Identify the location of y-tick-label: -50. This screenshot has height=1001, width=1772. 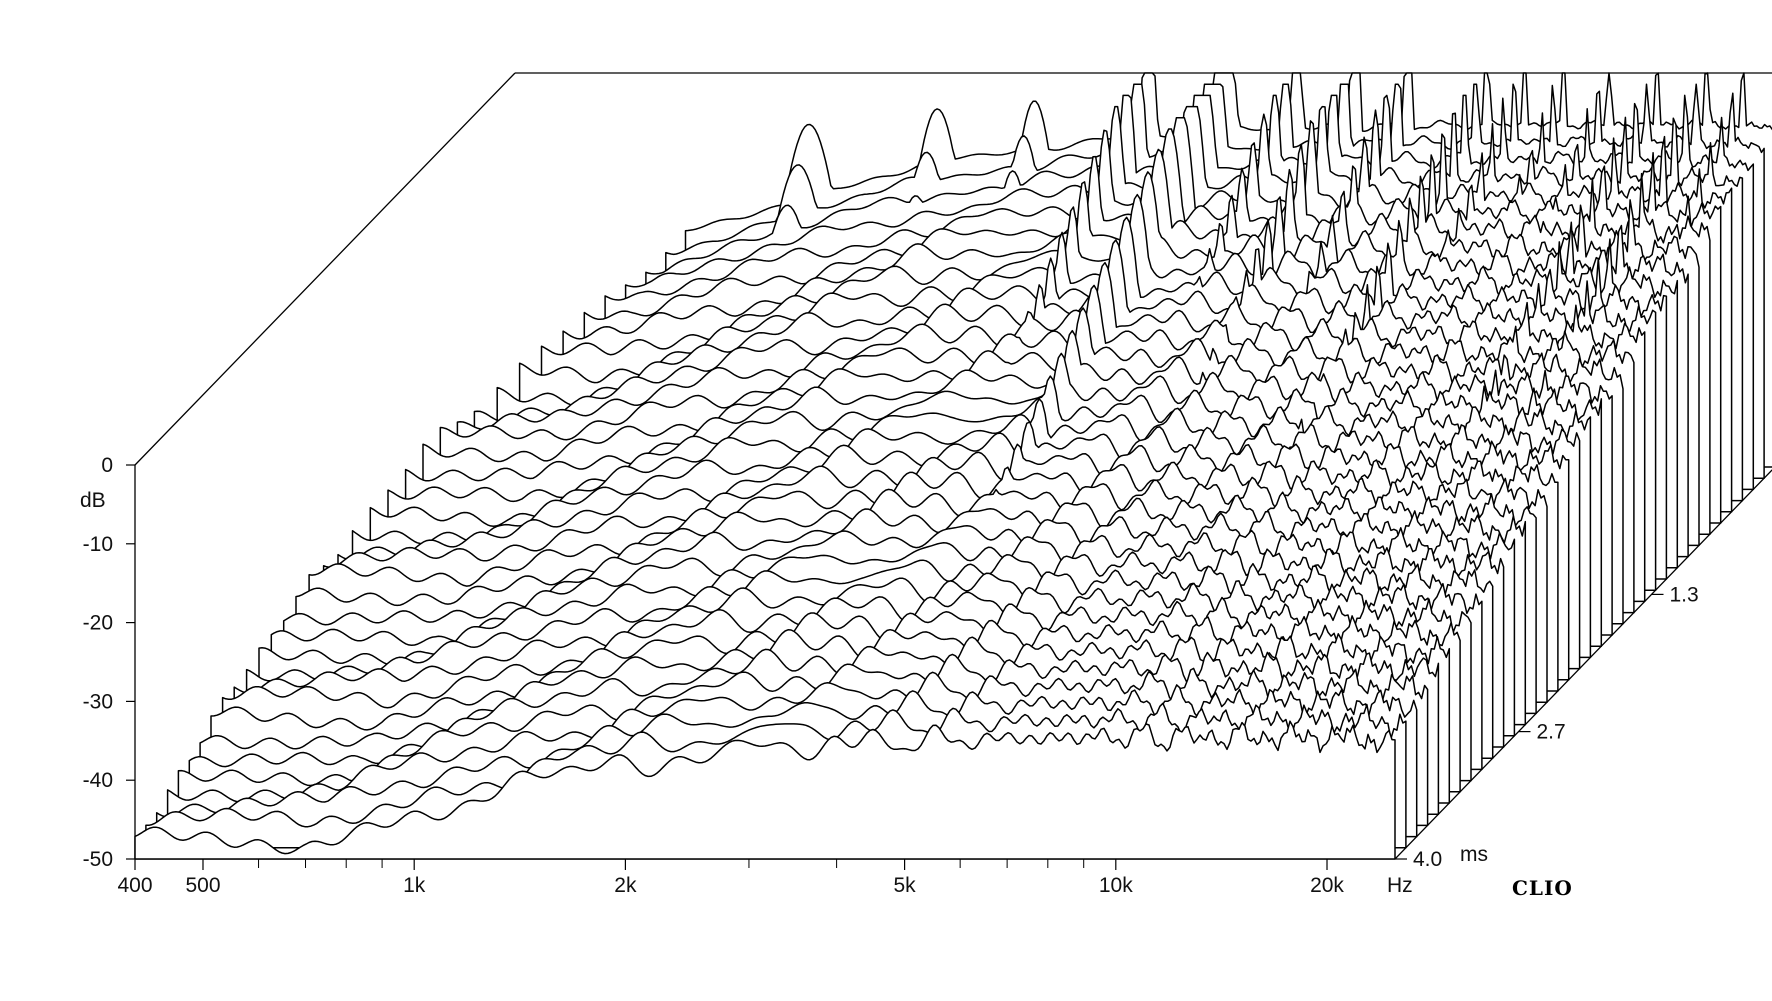
(98, 859).